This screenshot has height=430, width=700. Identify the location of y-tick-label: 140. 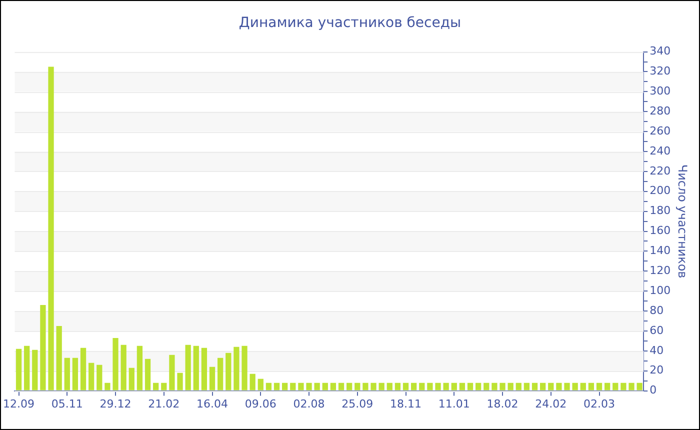
(660, 251).